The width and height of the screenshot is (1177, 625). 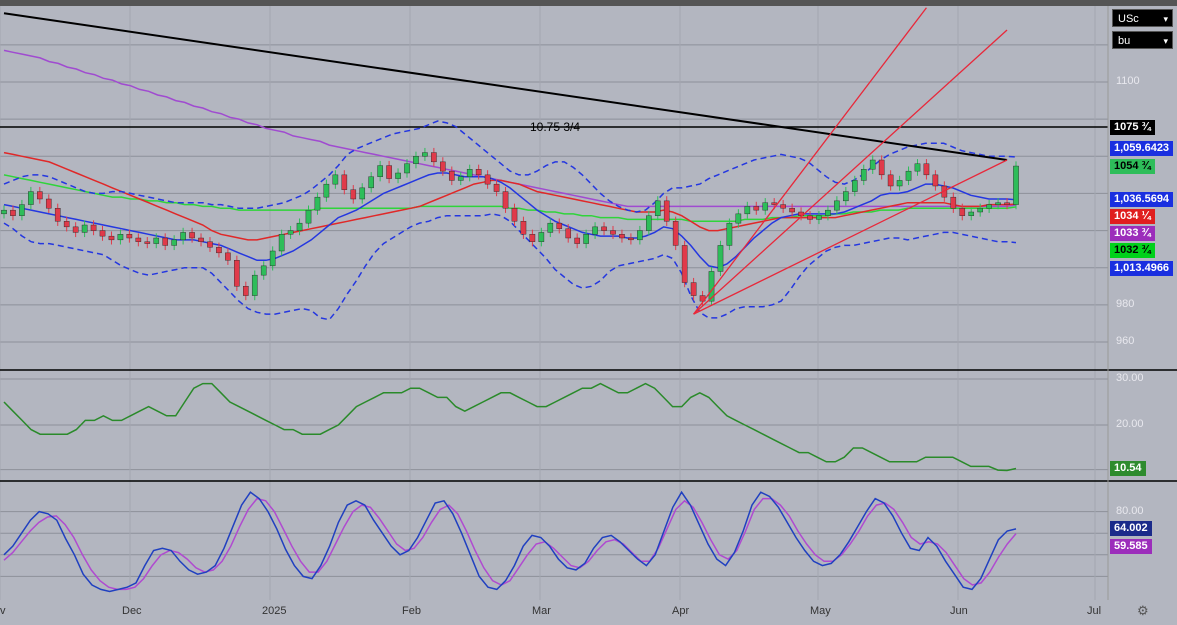 I want to click on adx-line, so click(x=510, y=427).